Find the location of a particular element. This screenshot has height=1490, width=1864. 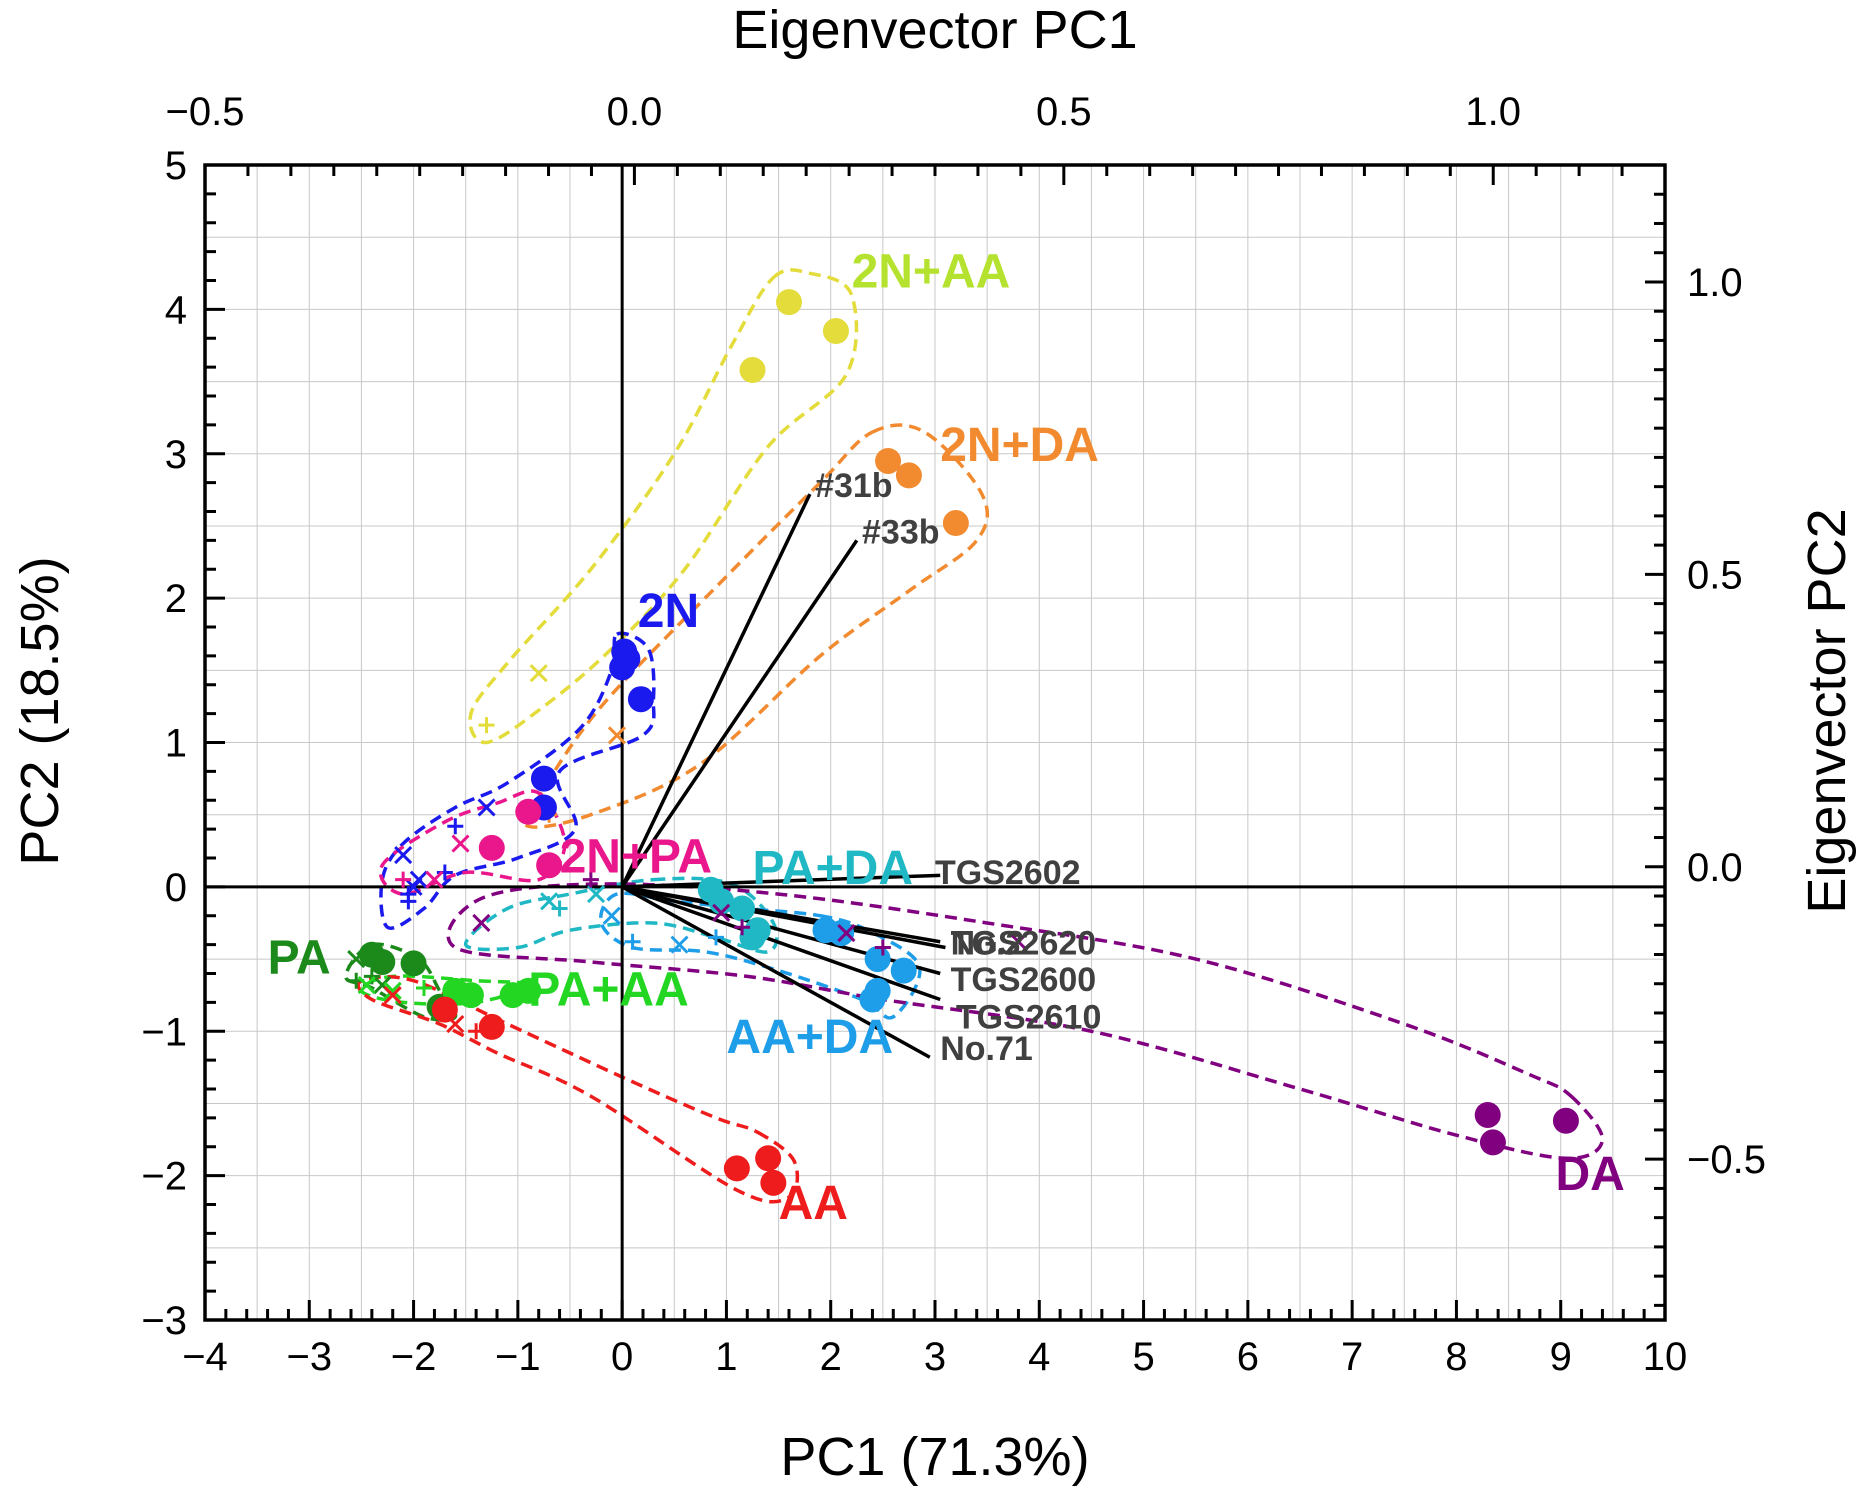

group-label-2n-pa: 2N+PA is located at coordinates (636, 856).